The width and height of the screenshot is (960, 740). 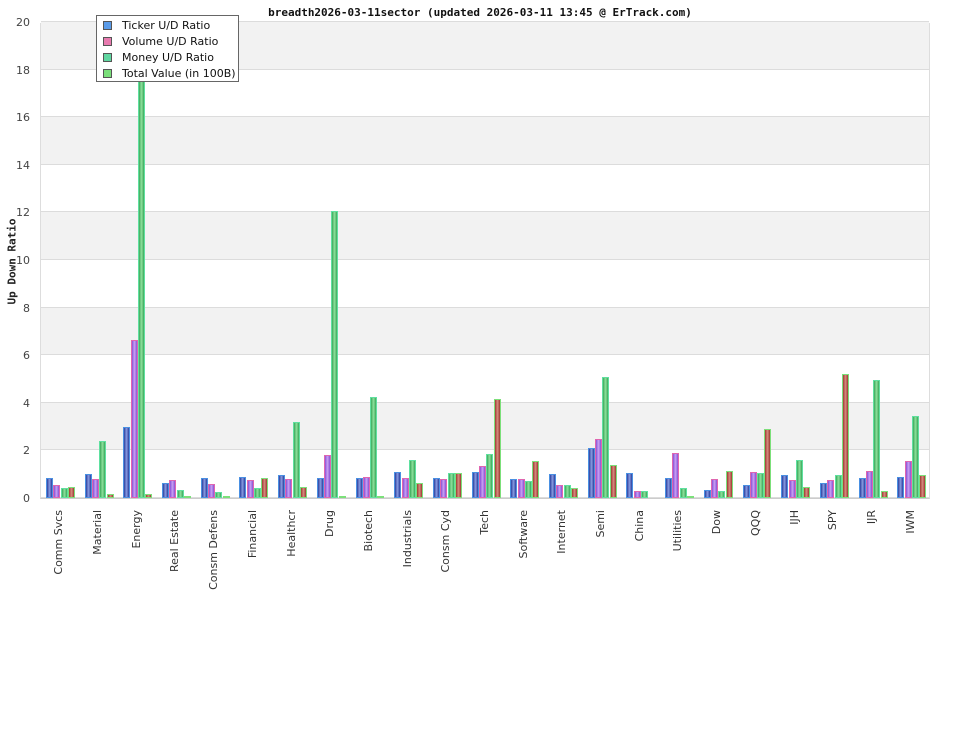 What do you see at coordinates (717, 522) in the screenshot?
I see `x-tick-label: Dow` at bounding box center [717, 522].